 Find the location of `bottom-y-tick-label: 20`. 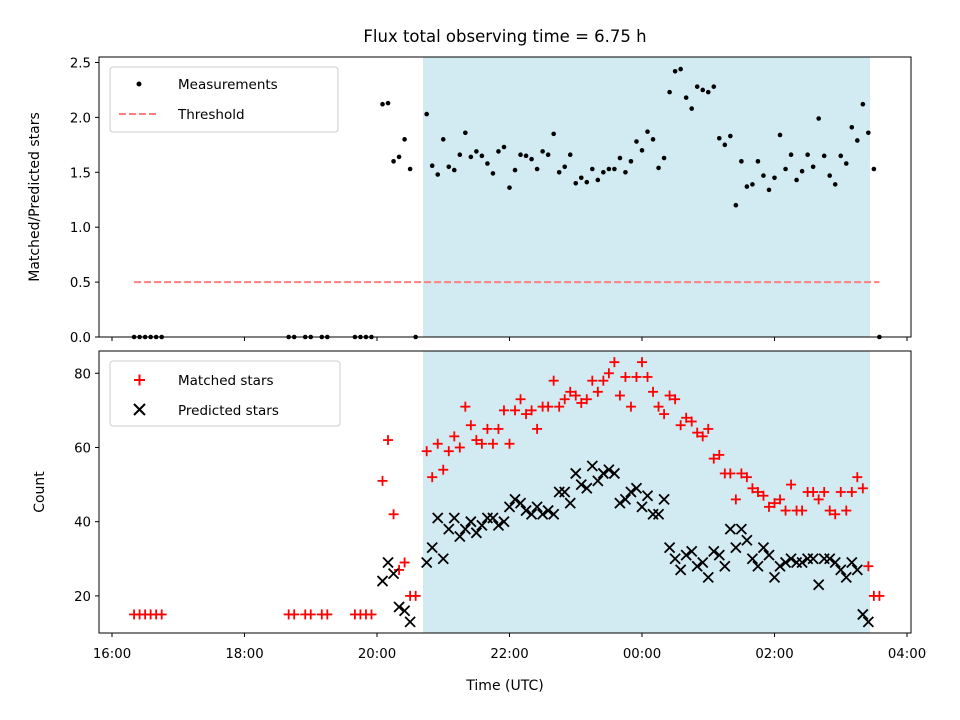

bottom-y-tick-label: 20 is located at coordinates (82, 597).